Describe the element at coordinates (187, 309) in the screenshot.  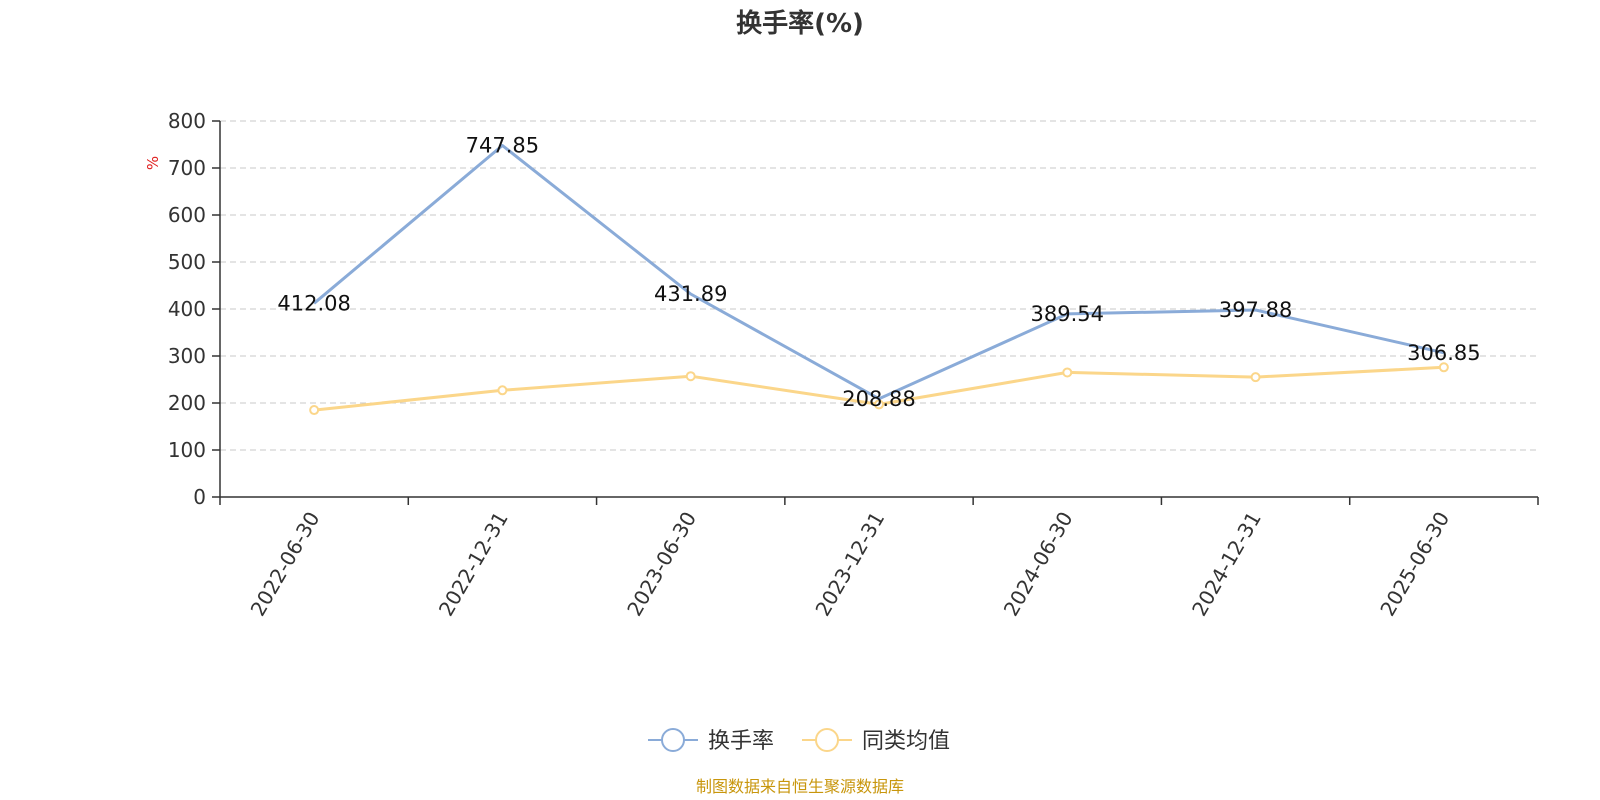
I see `y-tick-label: 400` at that location.